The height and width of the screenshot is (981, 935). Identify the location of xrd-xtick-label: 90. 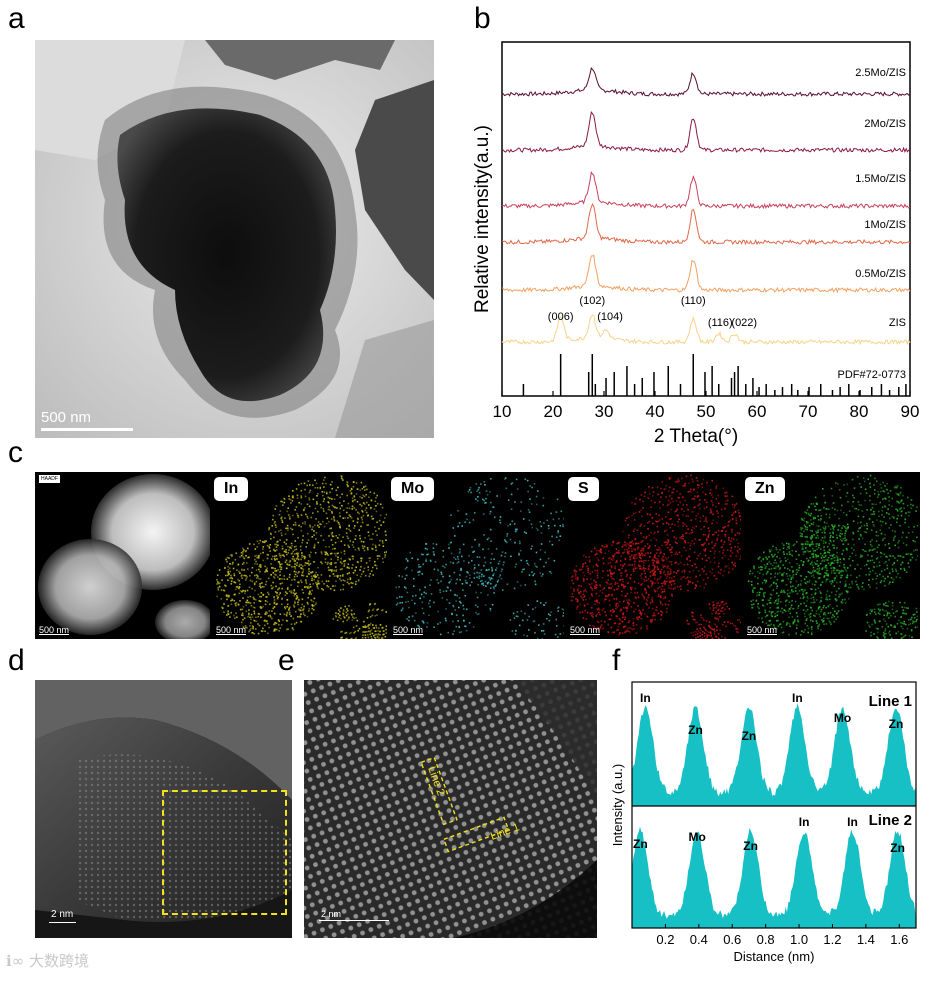
(910, 411).